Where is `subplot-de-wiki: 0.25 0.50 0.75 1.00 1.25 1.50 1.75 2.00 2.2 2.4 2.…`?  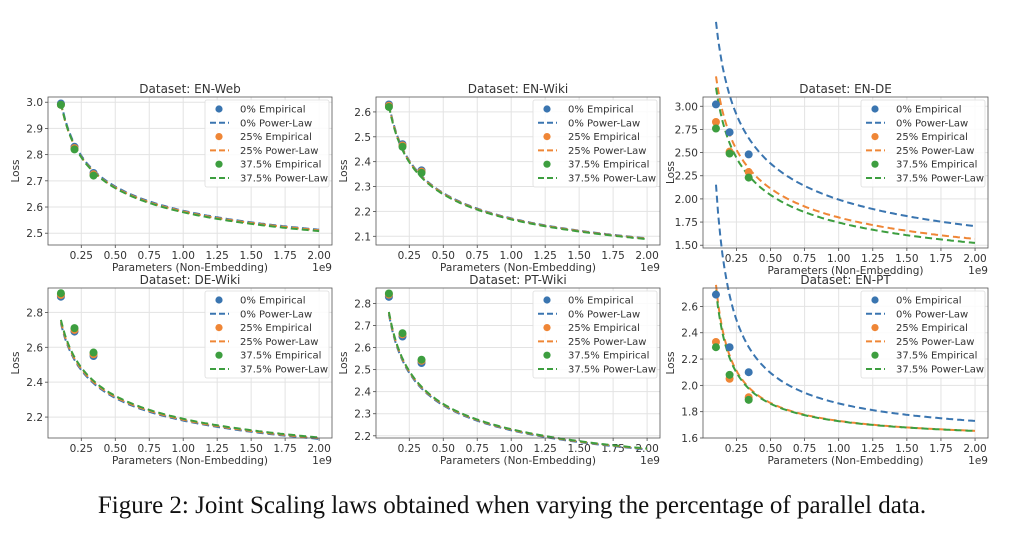
subplot-de-wiki: 0.25 0.50 0.75 1.00 1.25 1.50 1.75 2.00 2.2 2.4 2.… is located at coordinates (171, 370).